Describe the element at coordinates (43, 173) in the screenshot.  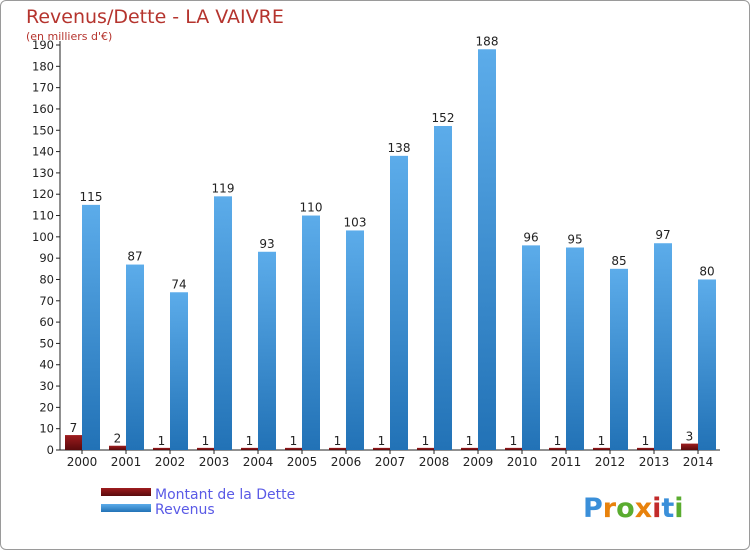
I see `y-tick-label: 130` at that location.